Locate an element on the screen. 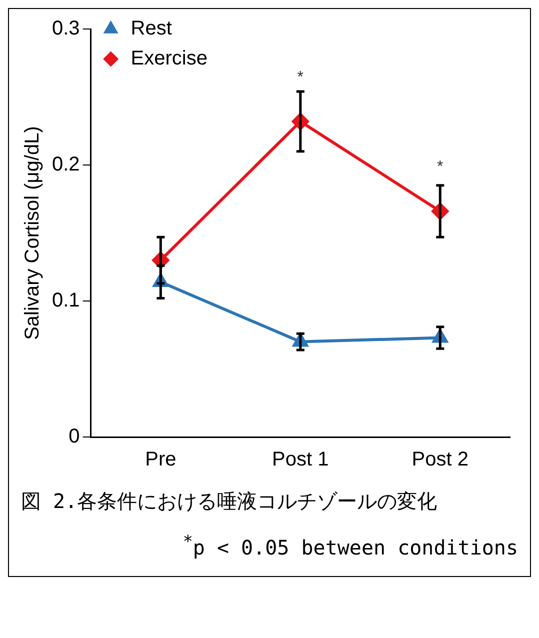  y-tick-label: 0.1 is located at coordinates (66, 301).